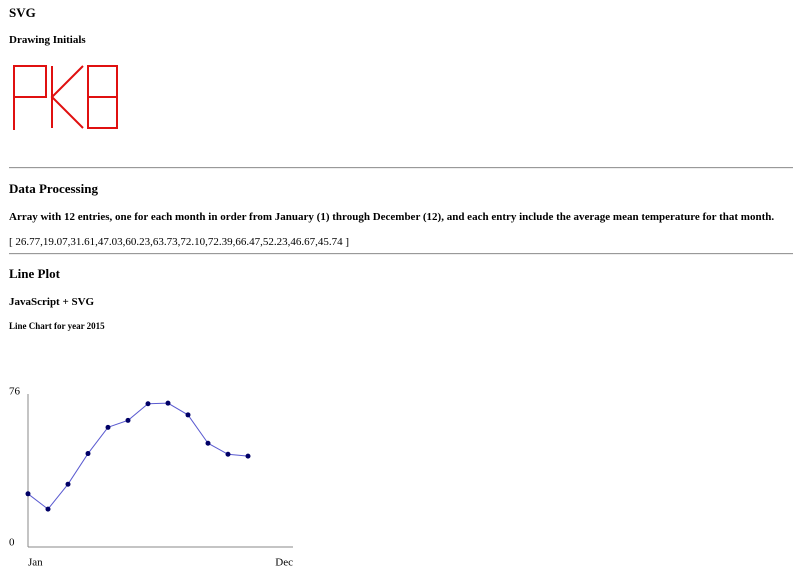 The image size is (793, 581). What do you see at coordinates (52, 302) in the screenshot?
I see `subheading: JavaScript + SVG` at bounding box center [52, 302].